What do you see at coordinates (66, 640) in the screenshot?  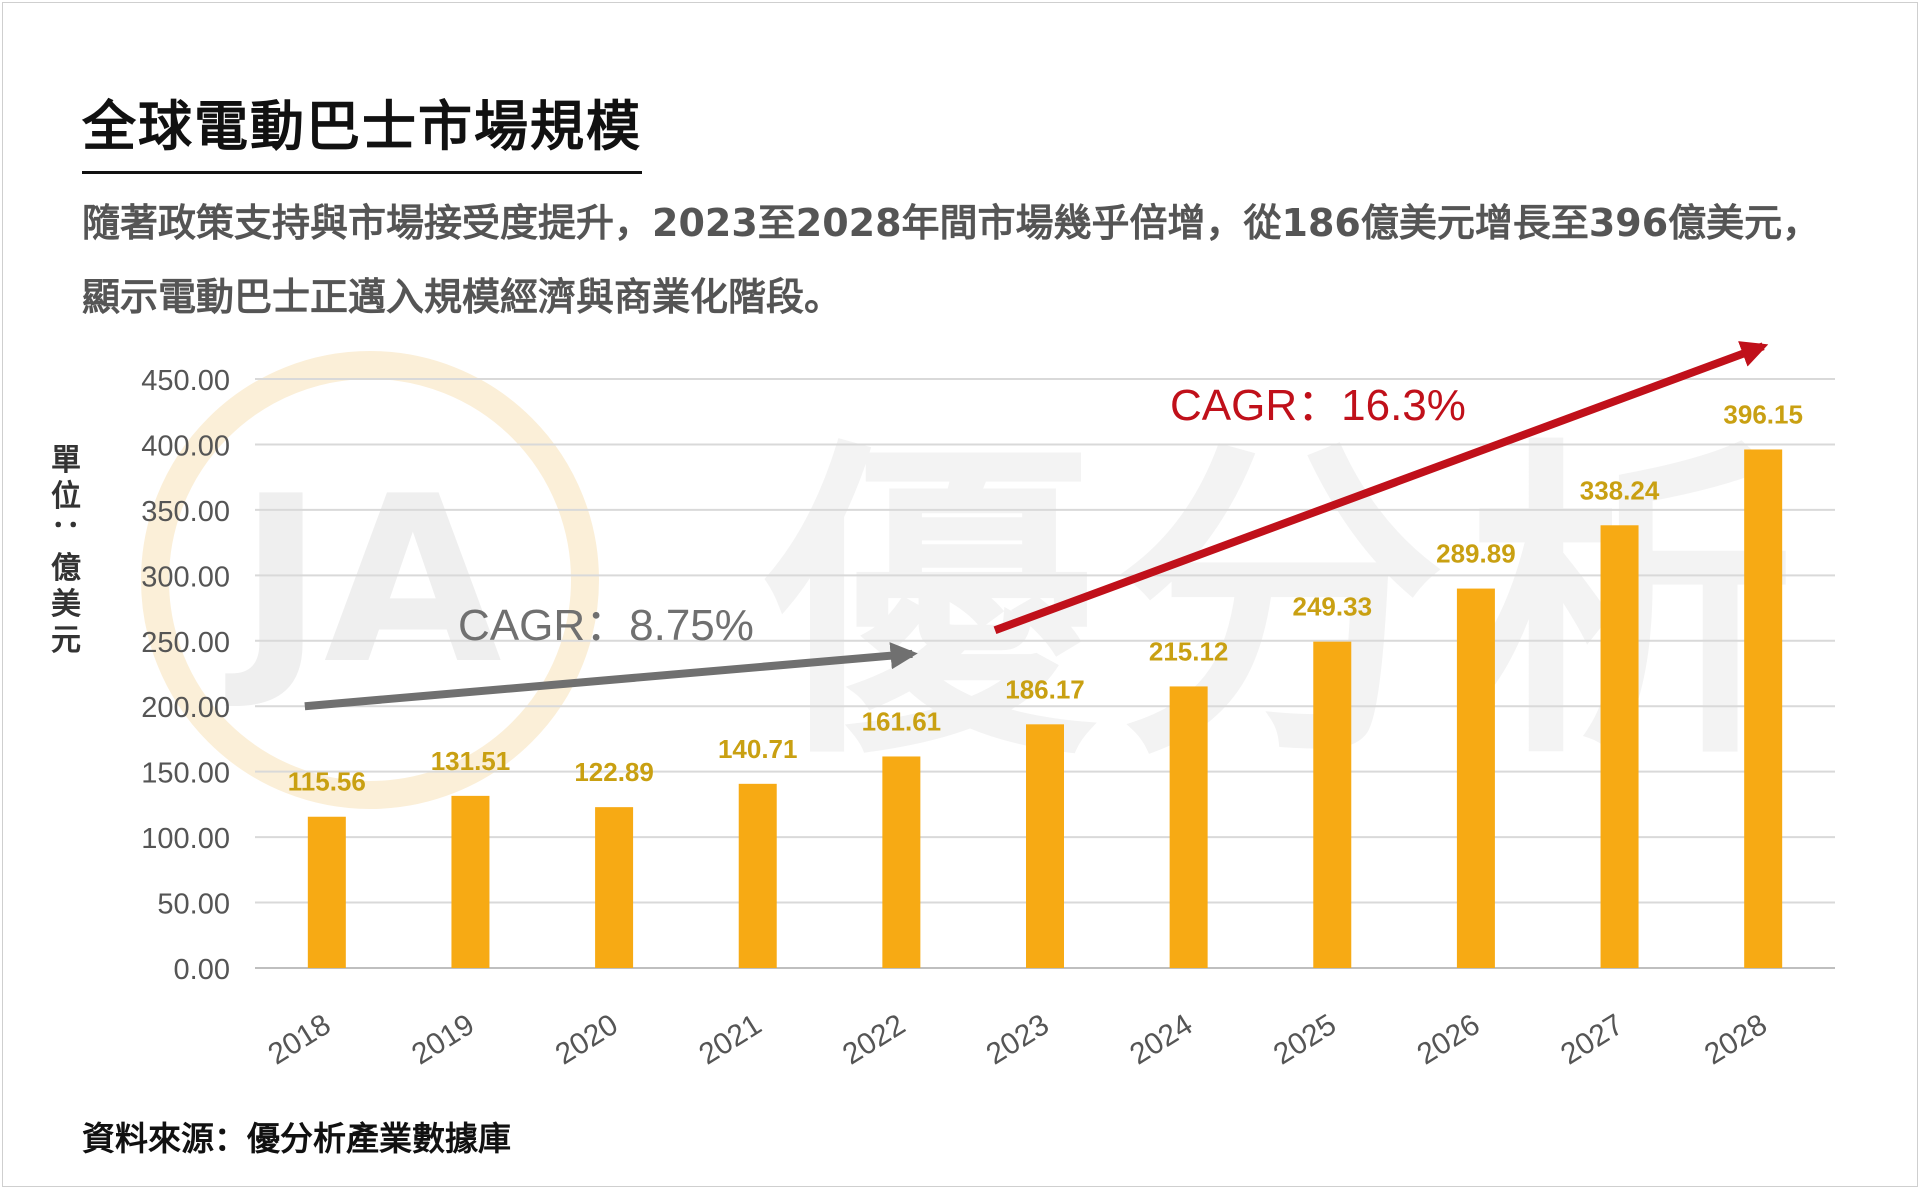 I see `y-axis-label-char: 元` at bounding box center [66, 640].